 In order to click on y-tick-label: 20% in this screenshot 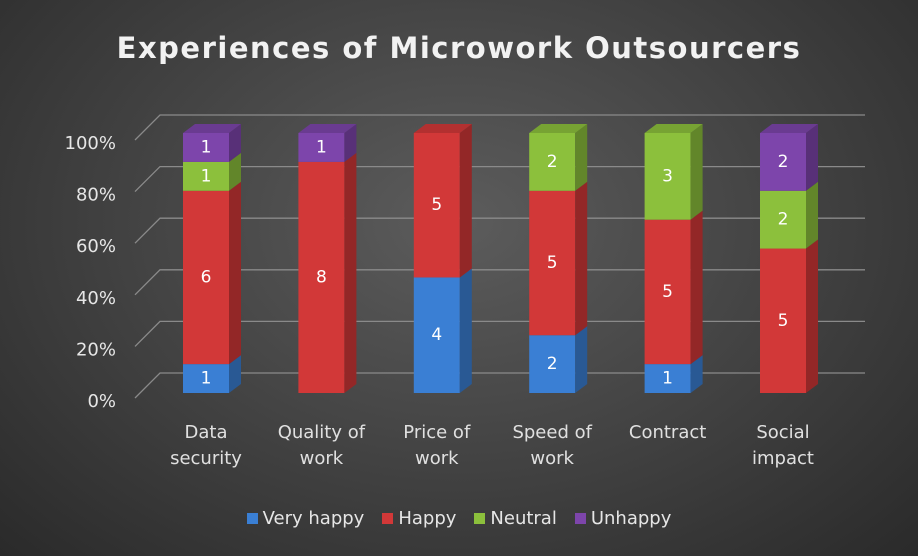, I will do `click(96, 349)`.